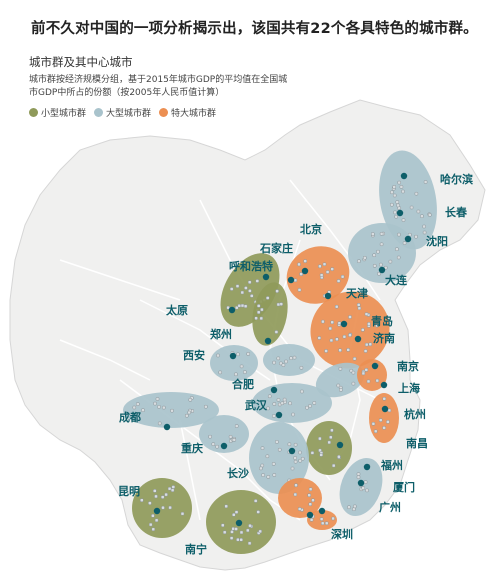 The height and width of the screenshot is (583, 502). I want to click on city-label: 合肥, so click(243, 384).